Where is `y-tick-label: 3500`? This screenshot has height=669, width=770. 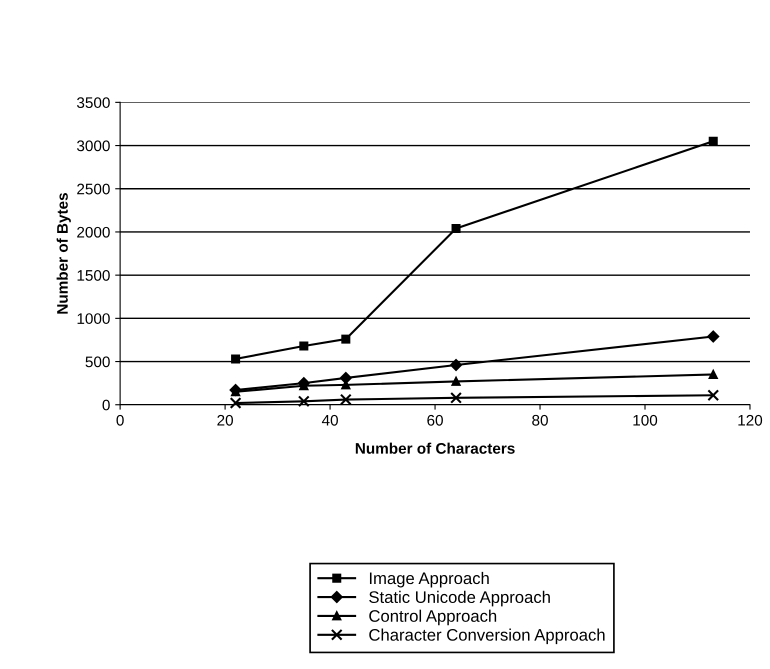
y-tick-label: 3500 is located at coordinates (93, 102).